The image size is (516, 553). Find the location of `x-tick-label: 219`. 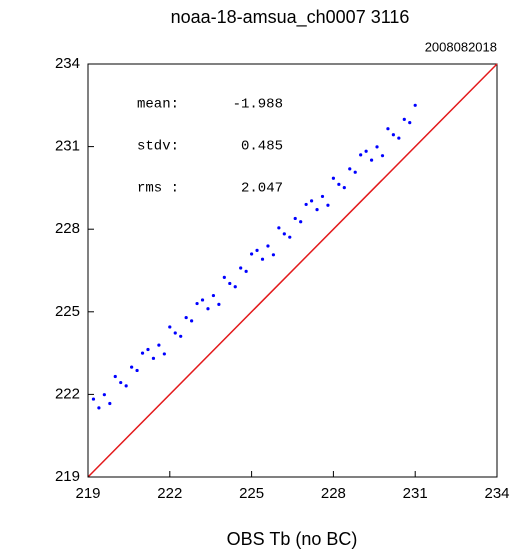

x-tick-label: 219 is located at coordinates (87, 493).